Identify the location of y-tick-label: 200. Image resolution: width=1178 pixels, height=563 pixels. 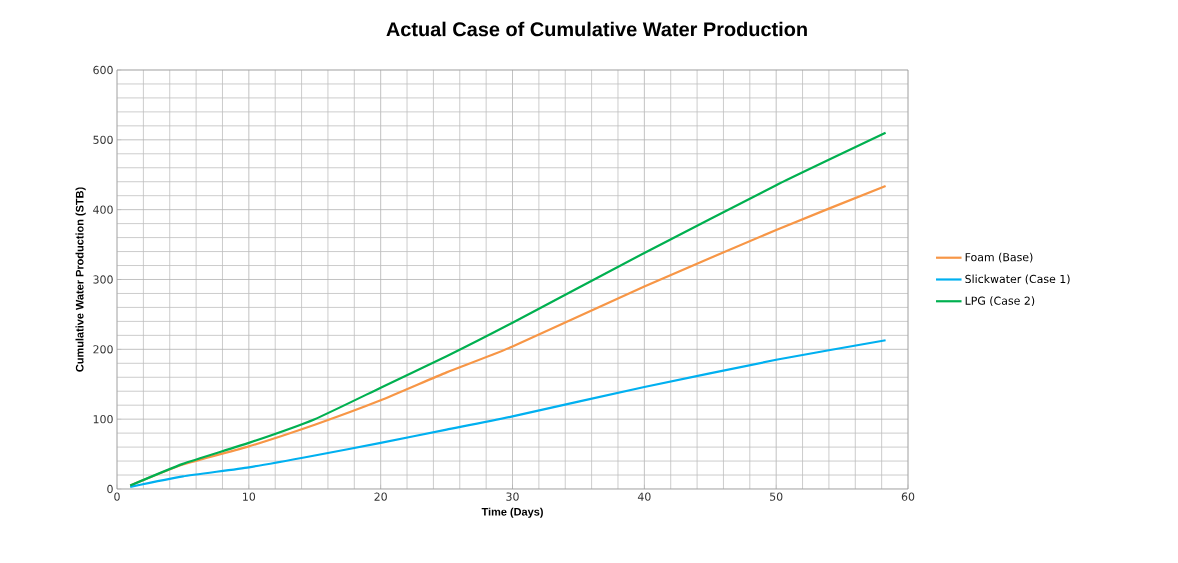
(103, 349).